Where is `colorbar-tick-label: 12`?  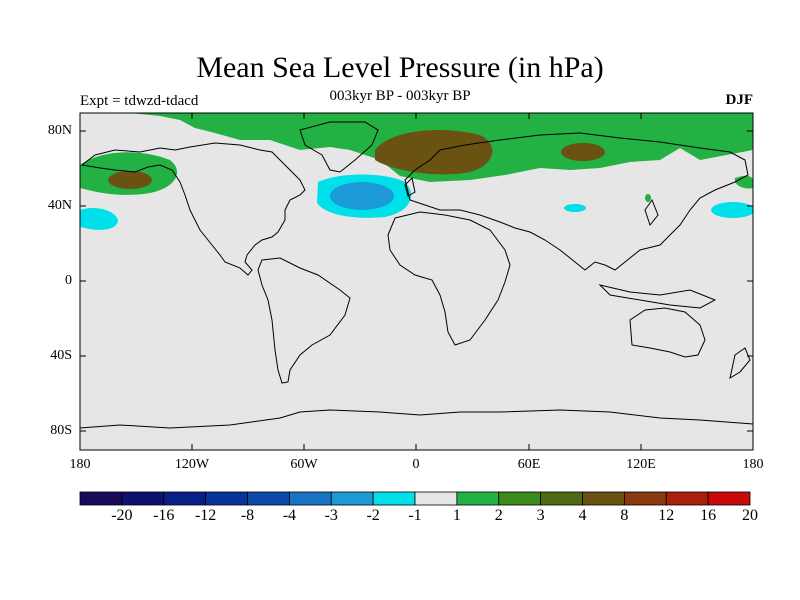
colorbar-tick-label: 12 is located at coordinates (666, 515).